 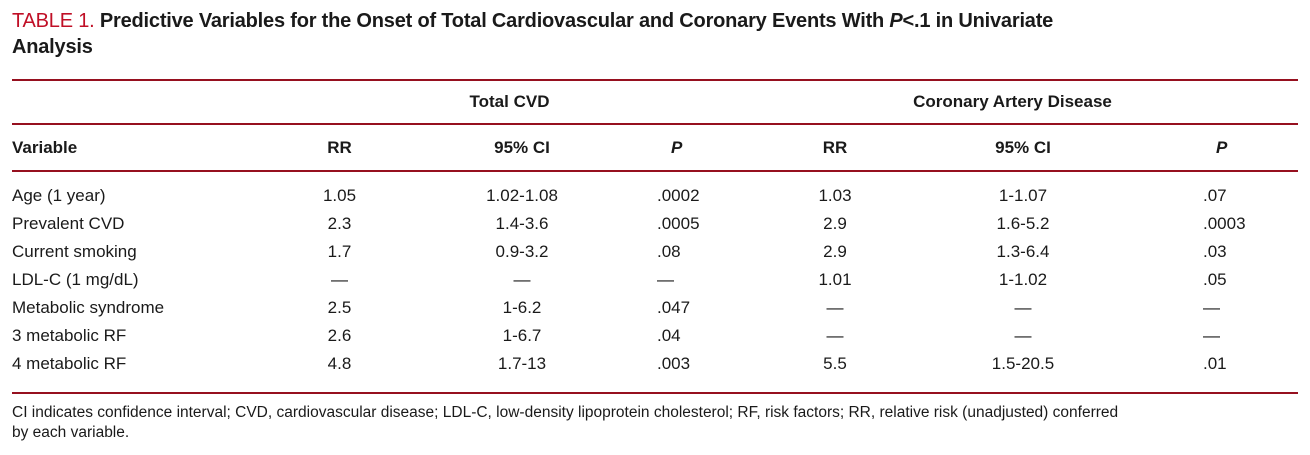 What do you see at coordinates (522, 279) in the screenshot?
I see `cell-cvd-ci: —` at bounding box center [522, 279].